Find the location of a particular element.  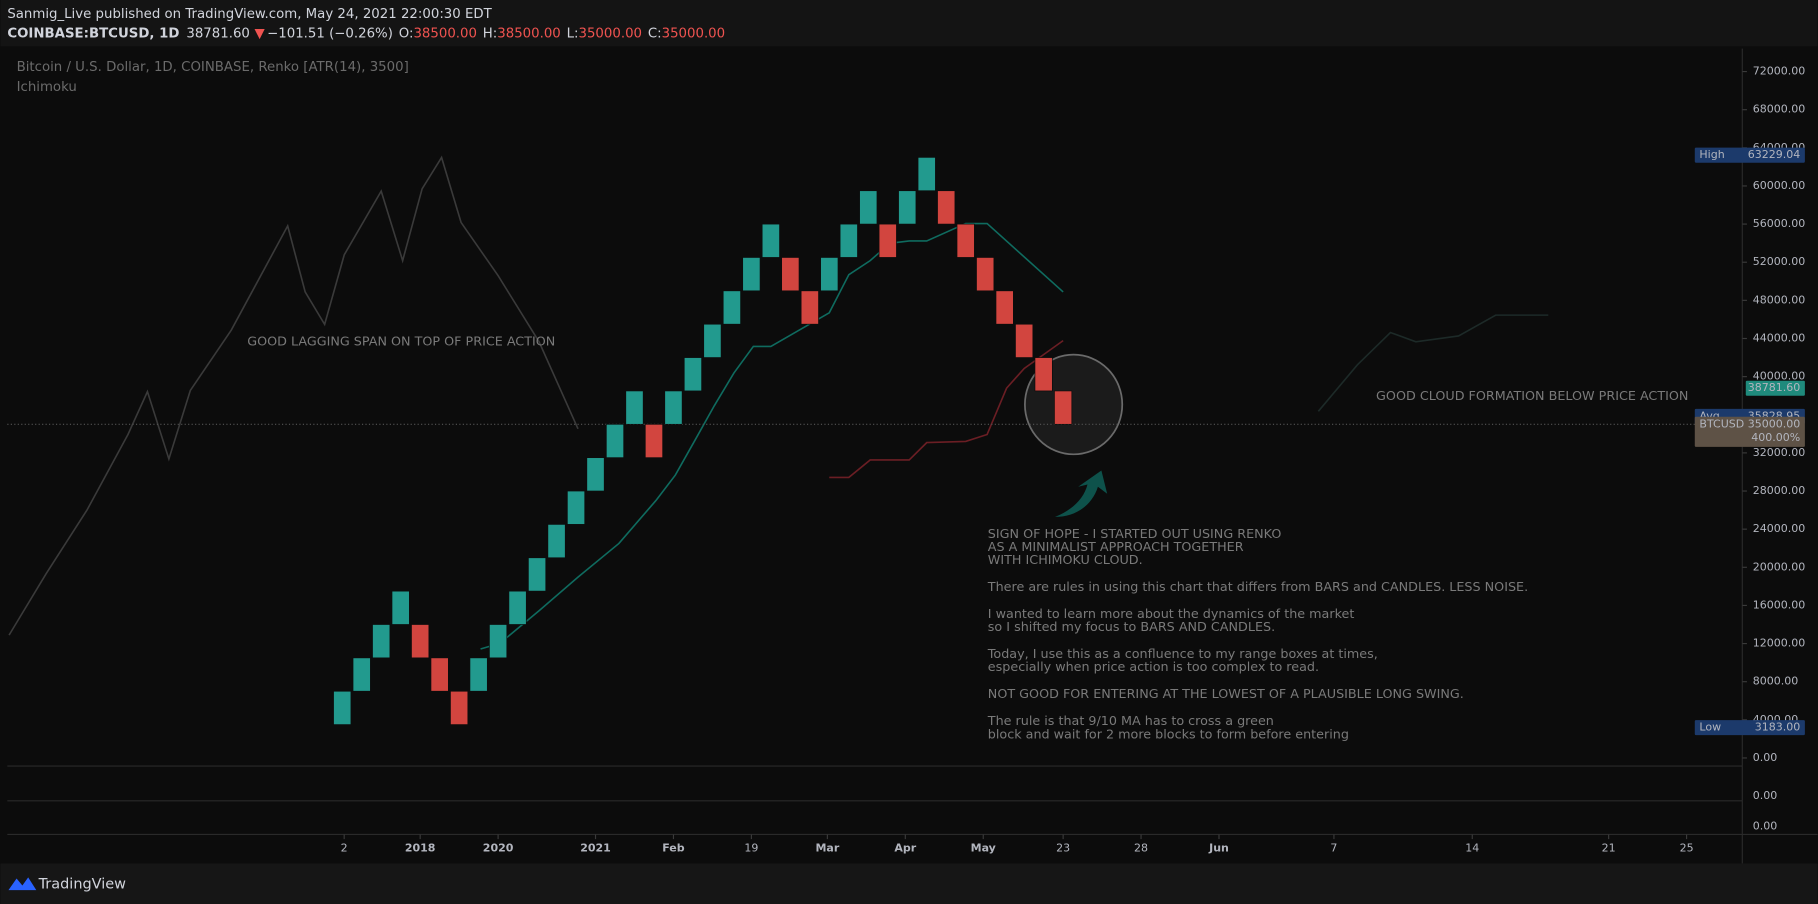

ohlc-key: O: is located at coordinates (406, 34).